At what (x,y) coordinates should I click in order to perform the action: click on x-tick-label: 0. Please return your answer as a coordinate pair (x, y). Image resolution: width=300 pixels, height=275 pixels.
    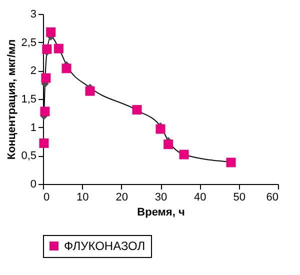
    Looking at the image, I should click on (47, 198).